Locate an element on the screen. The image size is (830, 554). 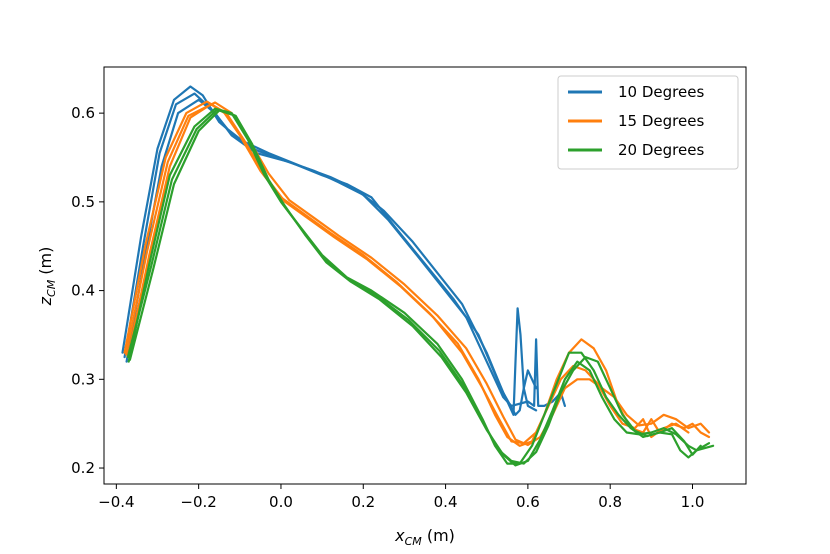
legend-box is located at coordinates (648, 122).